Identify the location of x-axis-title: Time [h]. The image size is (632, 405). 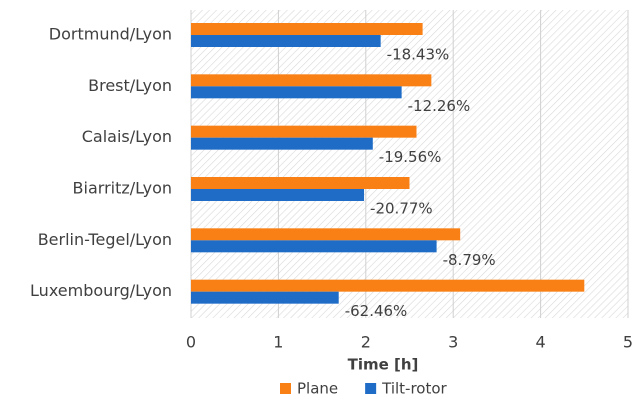
(383, 365).